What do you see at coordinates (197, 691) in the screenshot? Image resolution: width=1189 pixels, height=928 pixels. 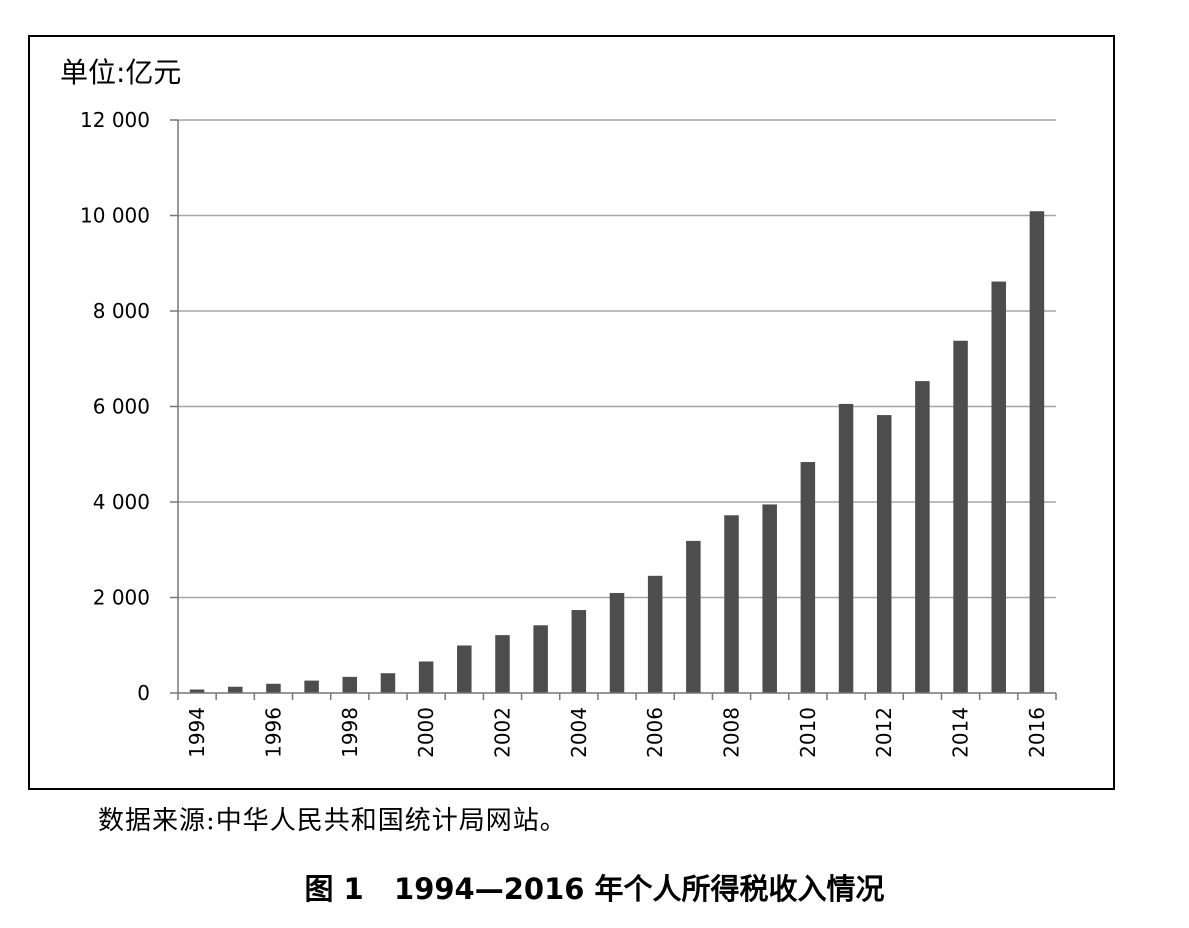 I see `bar-1994` at bounding box center [197, 691].